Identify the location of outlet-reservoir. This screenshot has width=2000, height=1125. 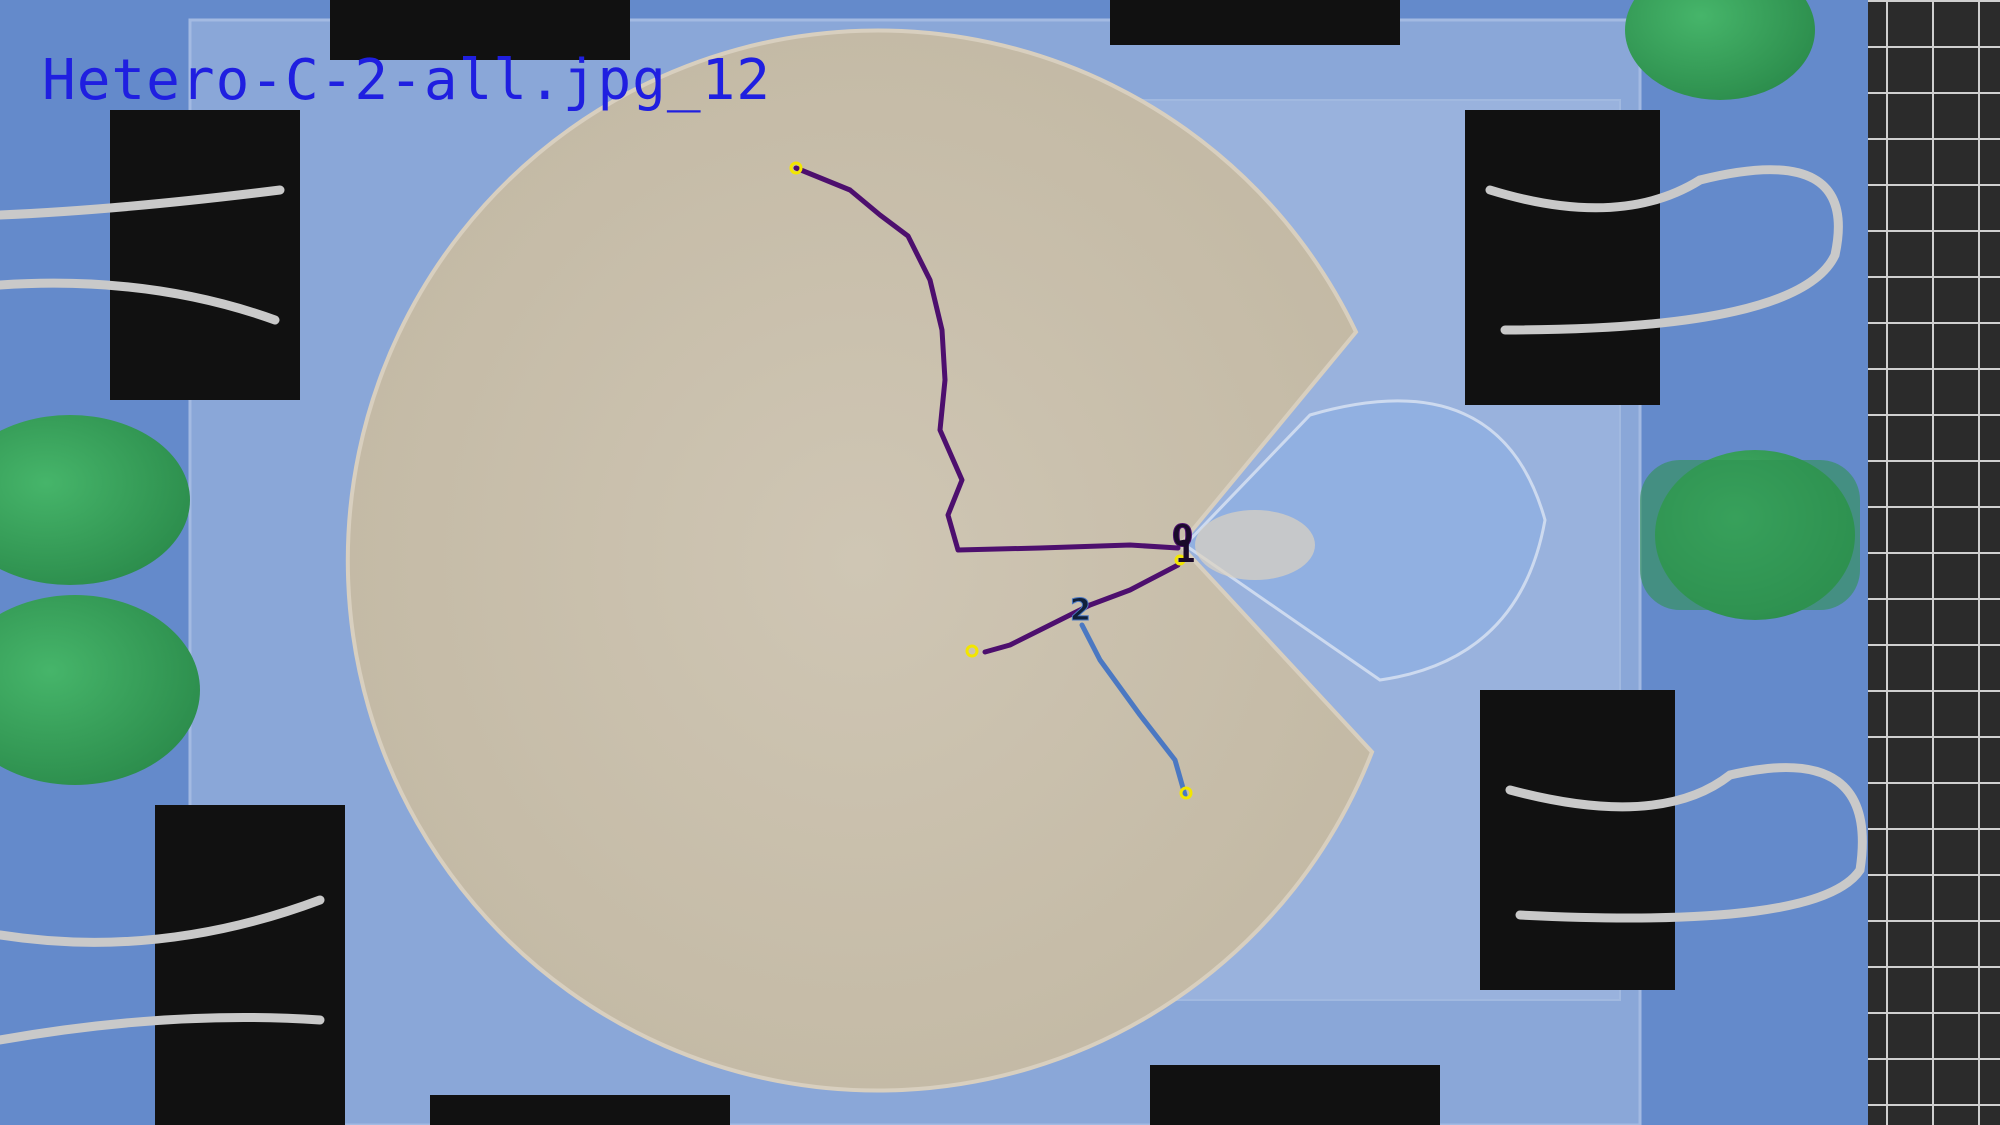
(1364, 540).